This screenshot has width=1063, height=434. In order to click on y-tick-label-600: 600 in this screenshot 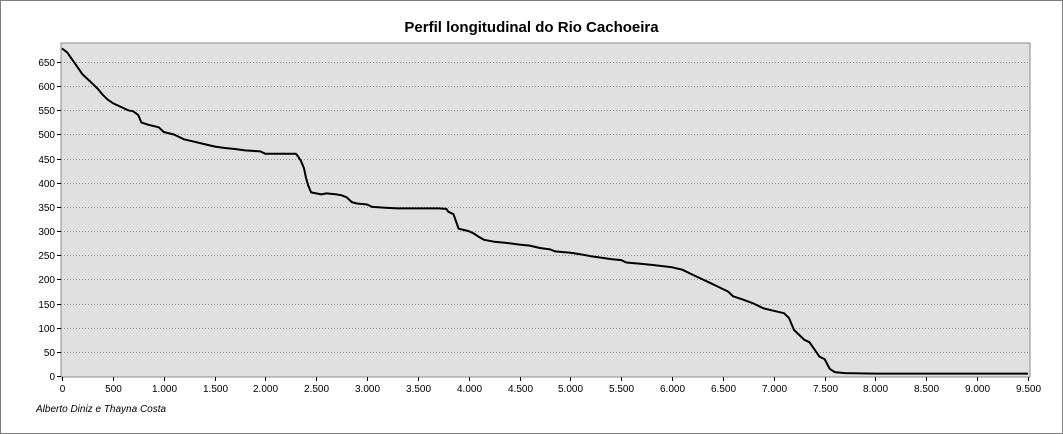, I will do `click(46, 87)`.